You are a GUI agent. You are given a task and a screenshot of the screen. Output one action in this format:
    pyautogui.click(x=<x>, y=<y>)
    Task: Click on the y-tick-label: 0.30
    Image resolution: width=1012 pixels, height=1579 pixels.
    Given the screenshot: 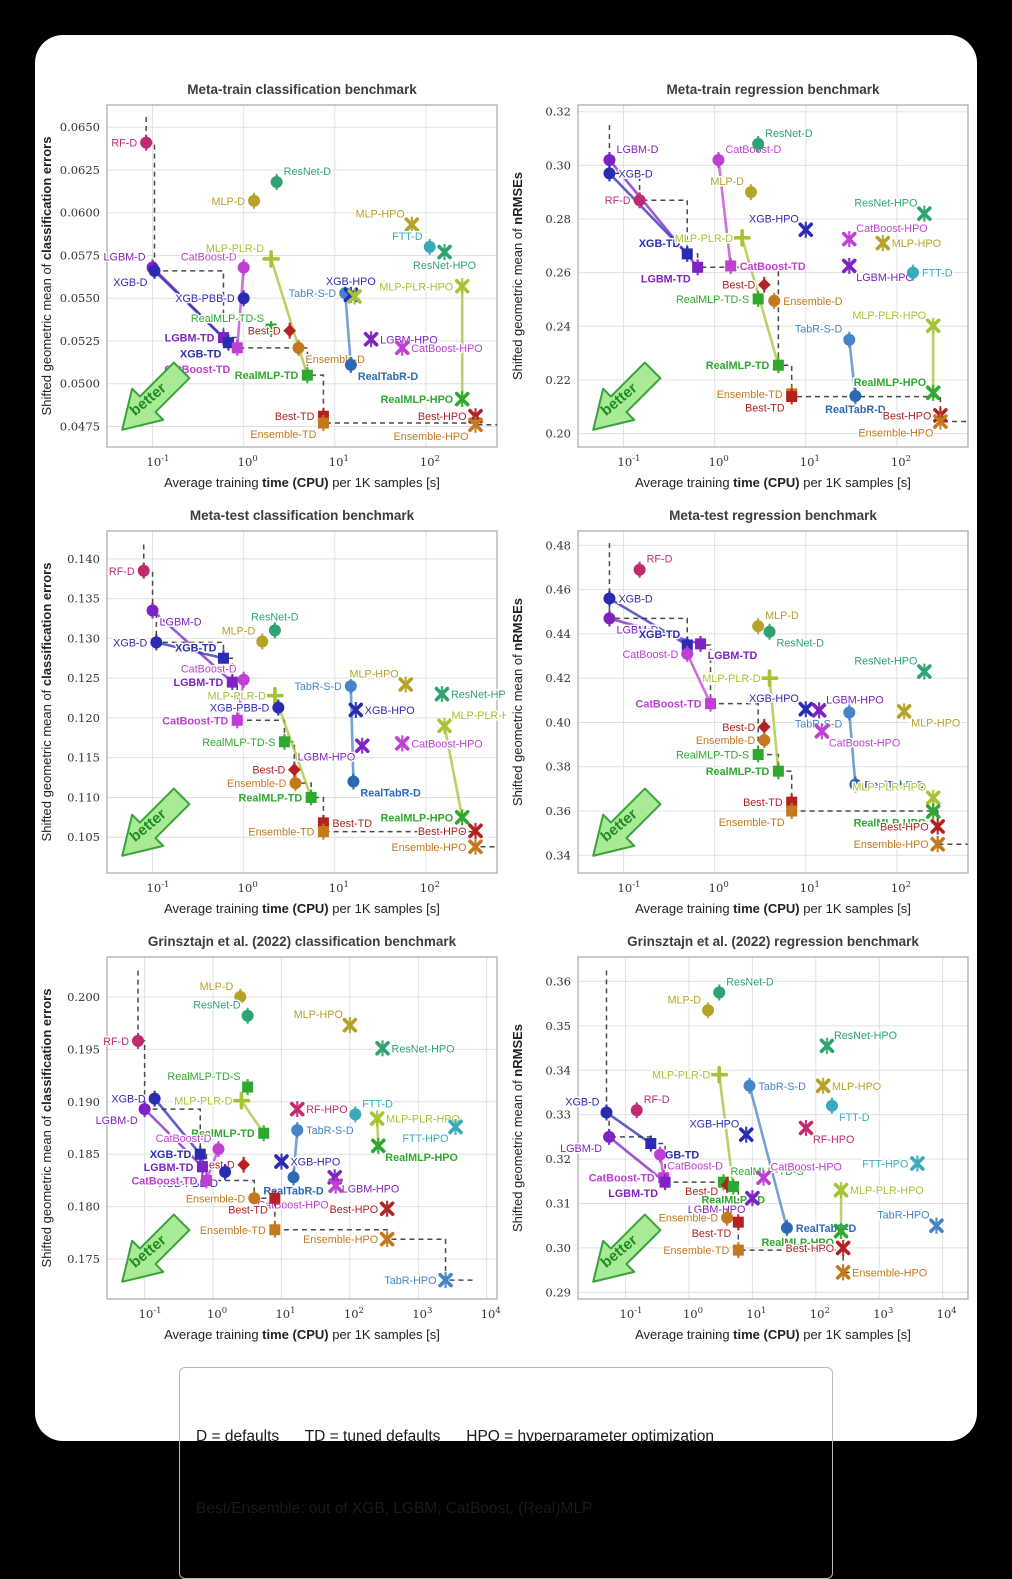 What is the action you would take?
    pyautogui.click(x=558, y=165)
    